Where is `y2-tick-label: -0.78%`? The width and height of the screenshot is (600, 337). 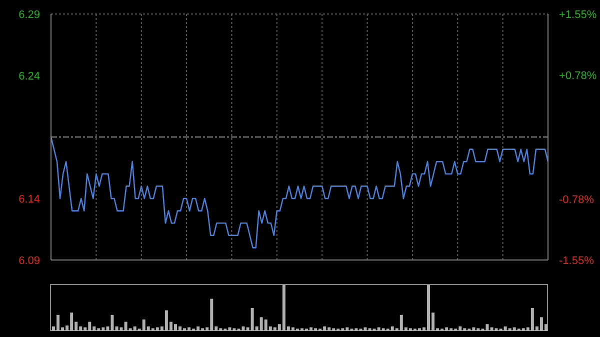
y2-tick-label: -0.78% is located at coordinates (576, 200).